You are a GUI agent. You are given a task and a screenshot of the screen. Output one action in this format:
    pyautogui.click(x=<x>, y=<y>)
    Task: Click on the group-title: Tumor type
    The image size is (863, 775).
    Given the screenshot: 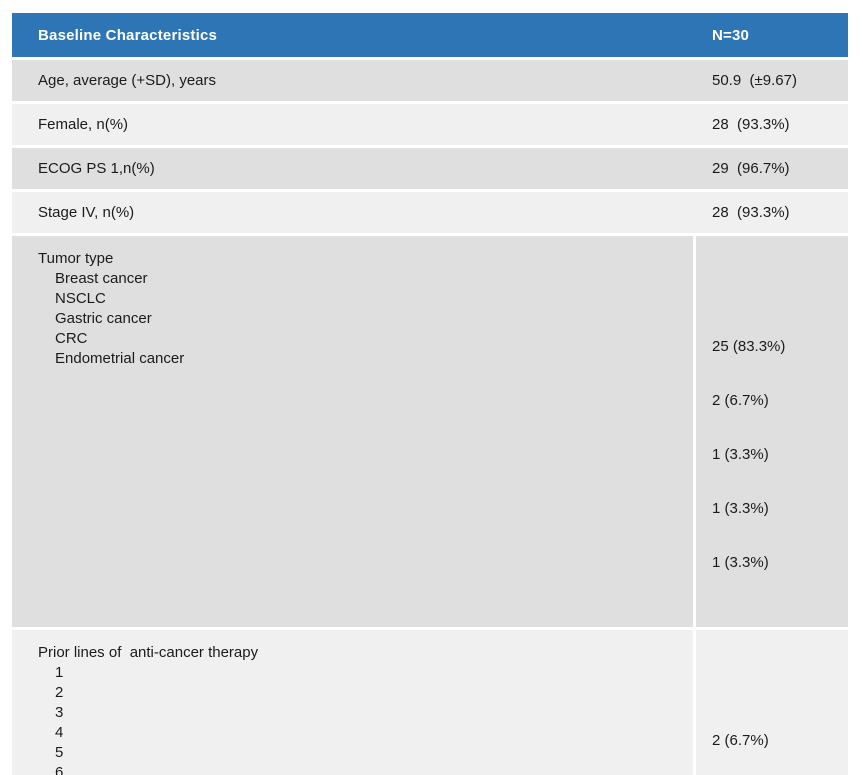 What is the action you would take?
    pyautogui.click(x=76, y=258)
    